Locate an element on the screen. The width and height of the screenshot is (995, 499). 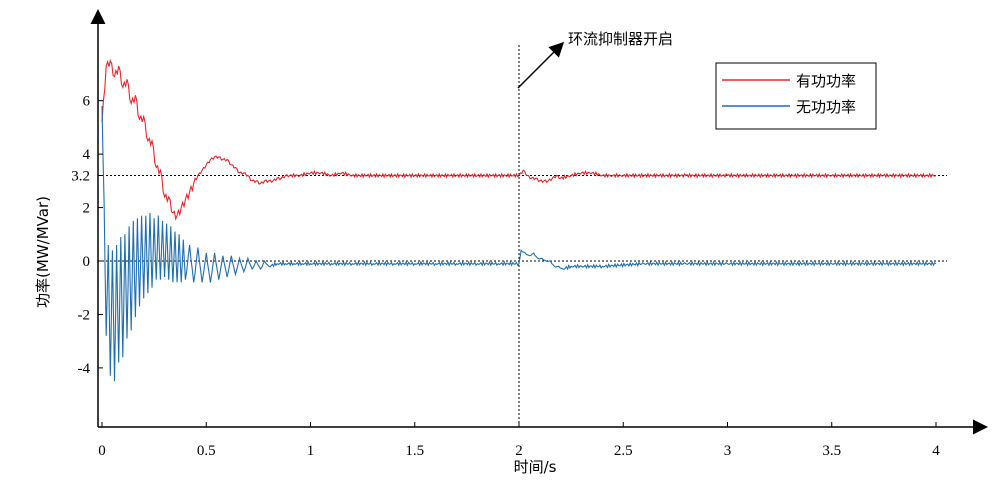
y-axis-title: 功率(MW/MVar) is located at coordinates (43, 252).